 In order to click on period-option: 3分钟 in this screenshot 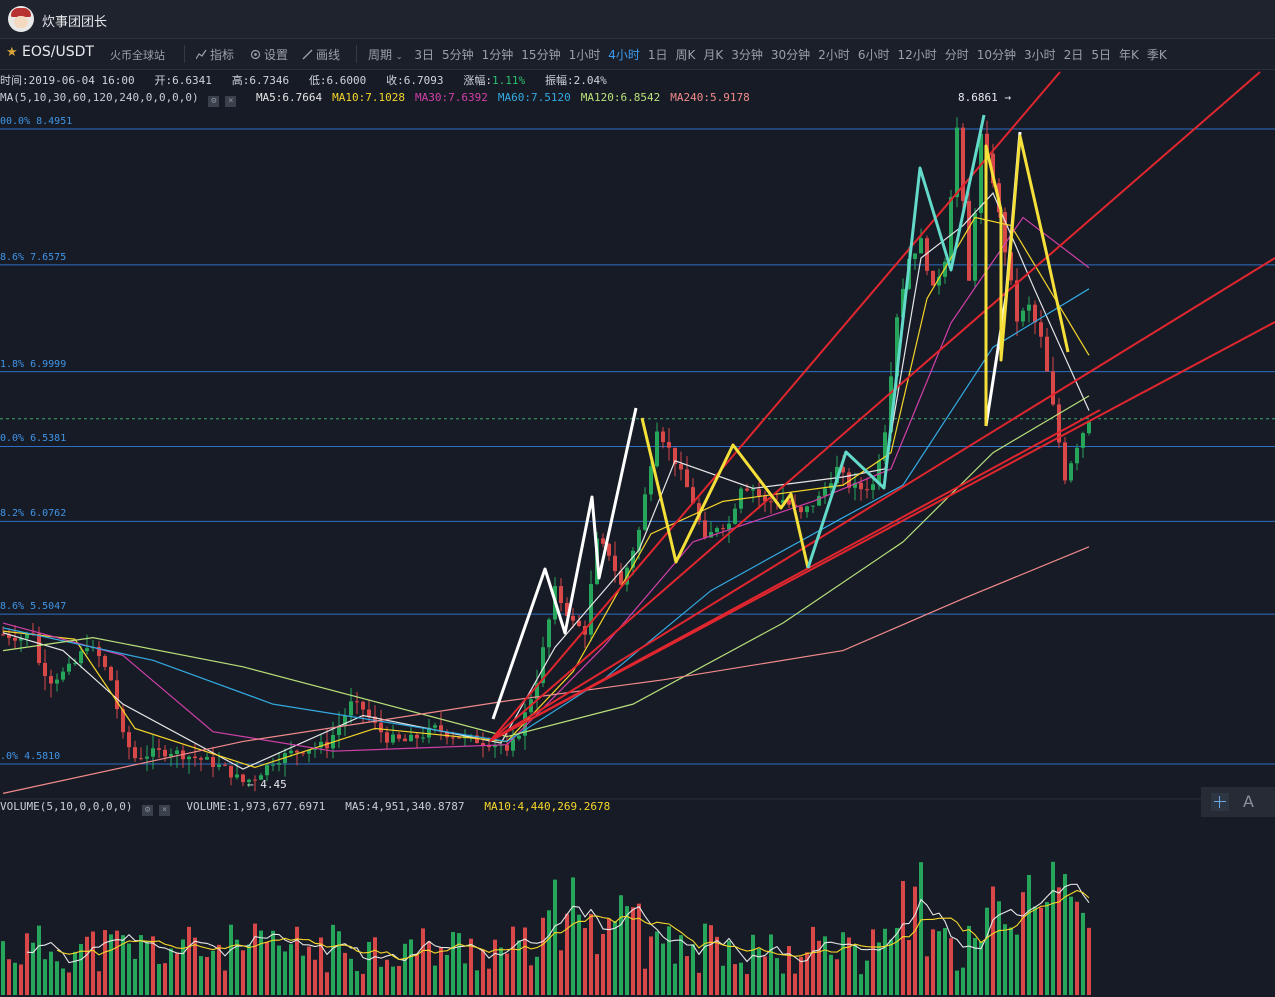, I will do `click(747, 55)`.